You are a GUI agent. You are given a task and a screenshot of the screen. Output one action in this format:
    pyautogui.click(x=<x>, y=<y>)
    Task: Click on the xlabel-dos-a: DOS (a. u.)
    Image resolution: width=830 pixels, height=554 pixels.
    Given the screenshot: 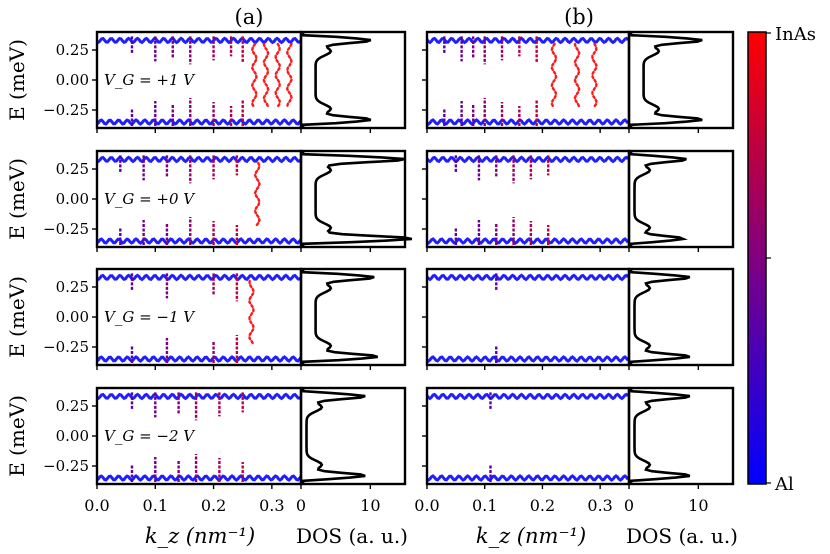 What is the action you would take?
    pyautogui.click(x=352, y=536)
    